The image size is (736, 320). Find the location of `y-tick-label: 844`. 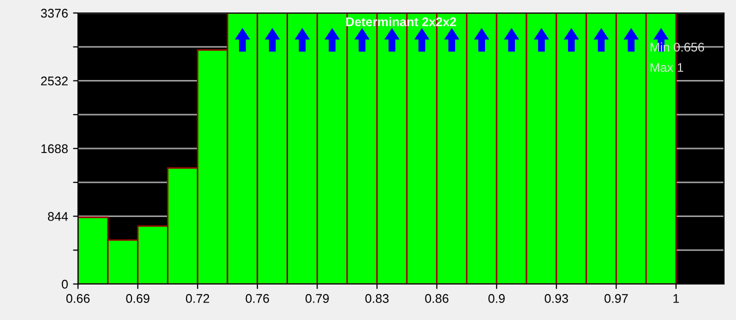

y-tick-label: 844 is located at coordinates (58, 216).